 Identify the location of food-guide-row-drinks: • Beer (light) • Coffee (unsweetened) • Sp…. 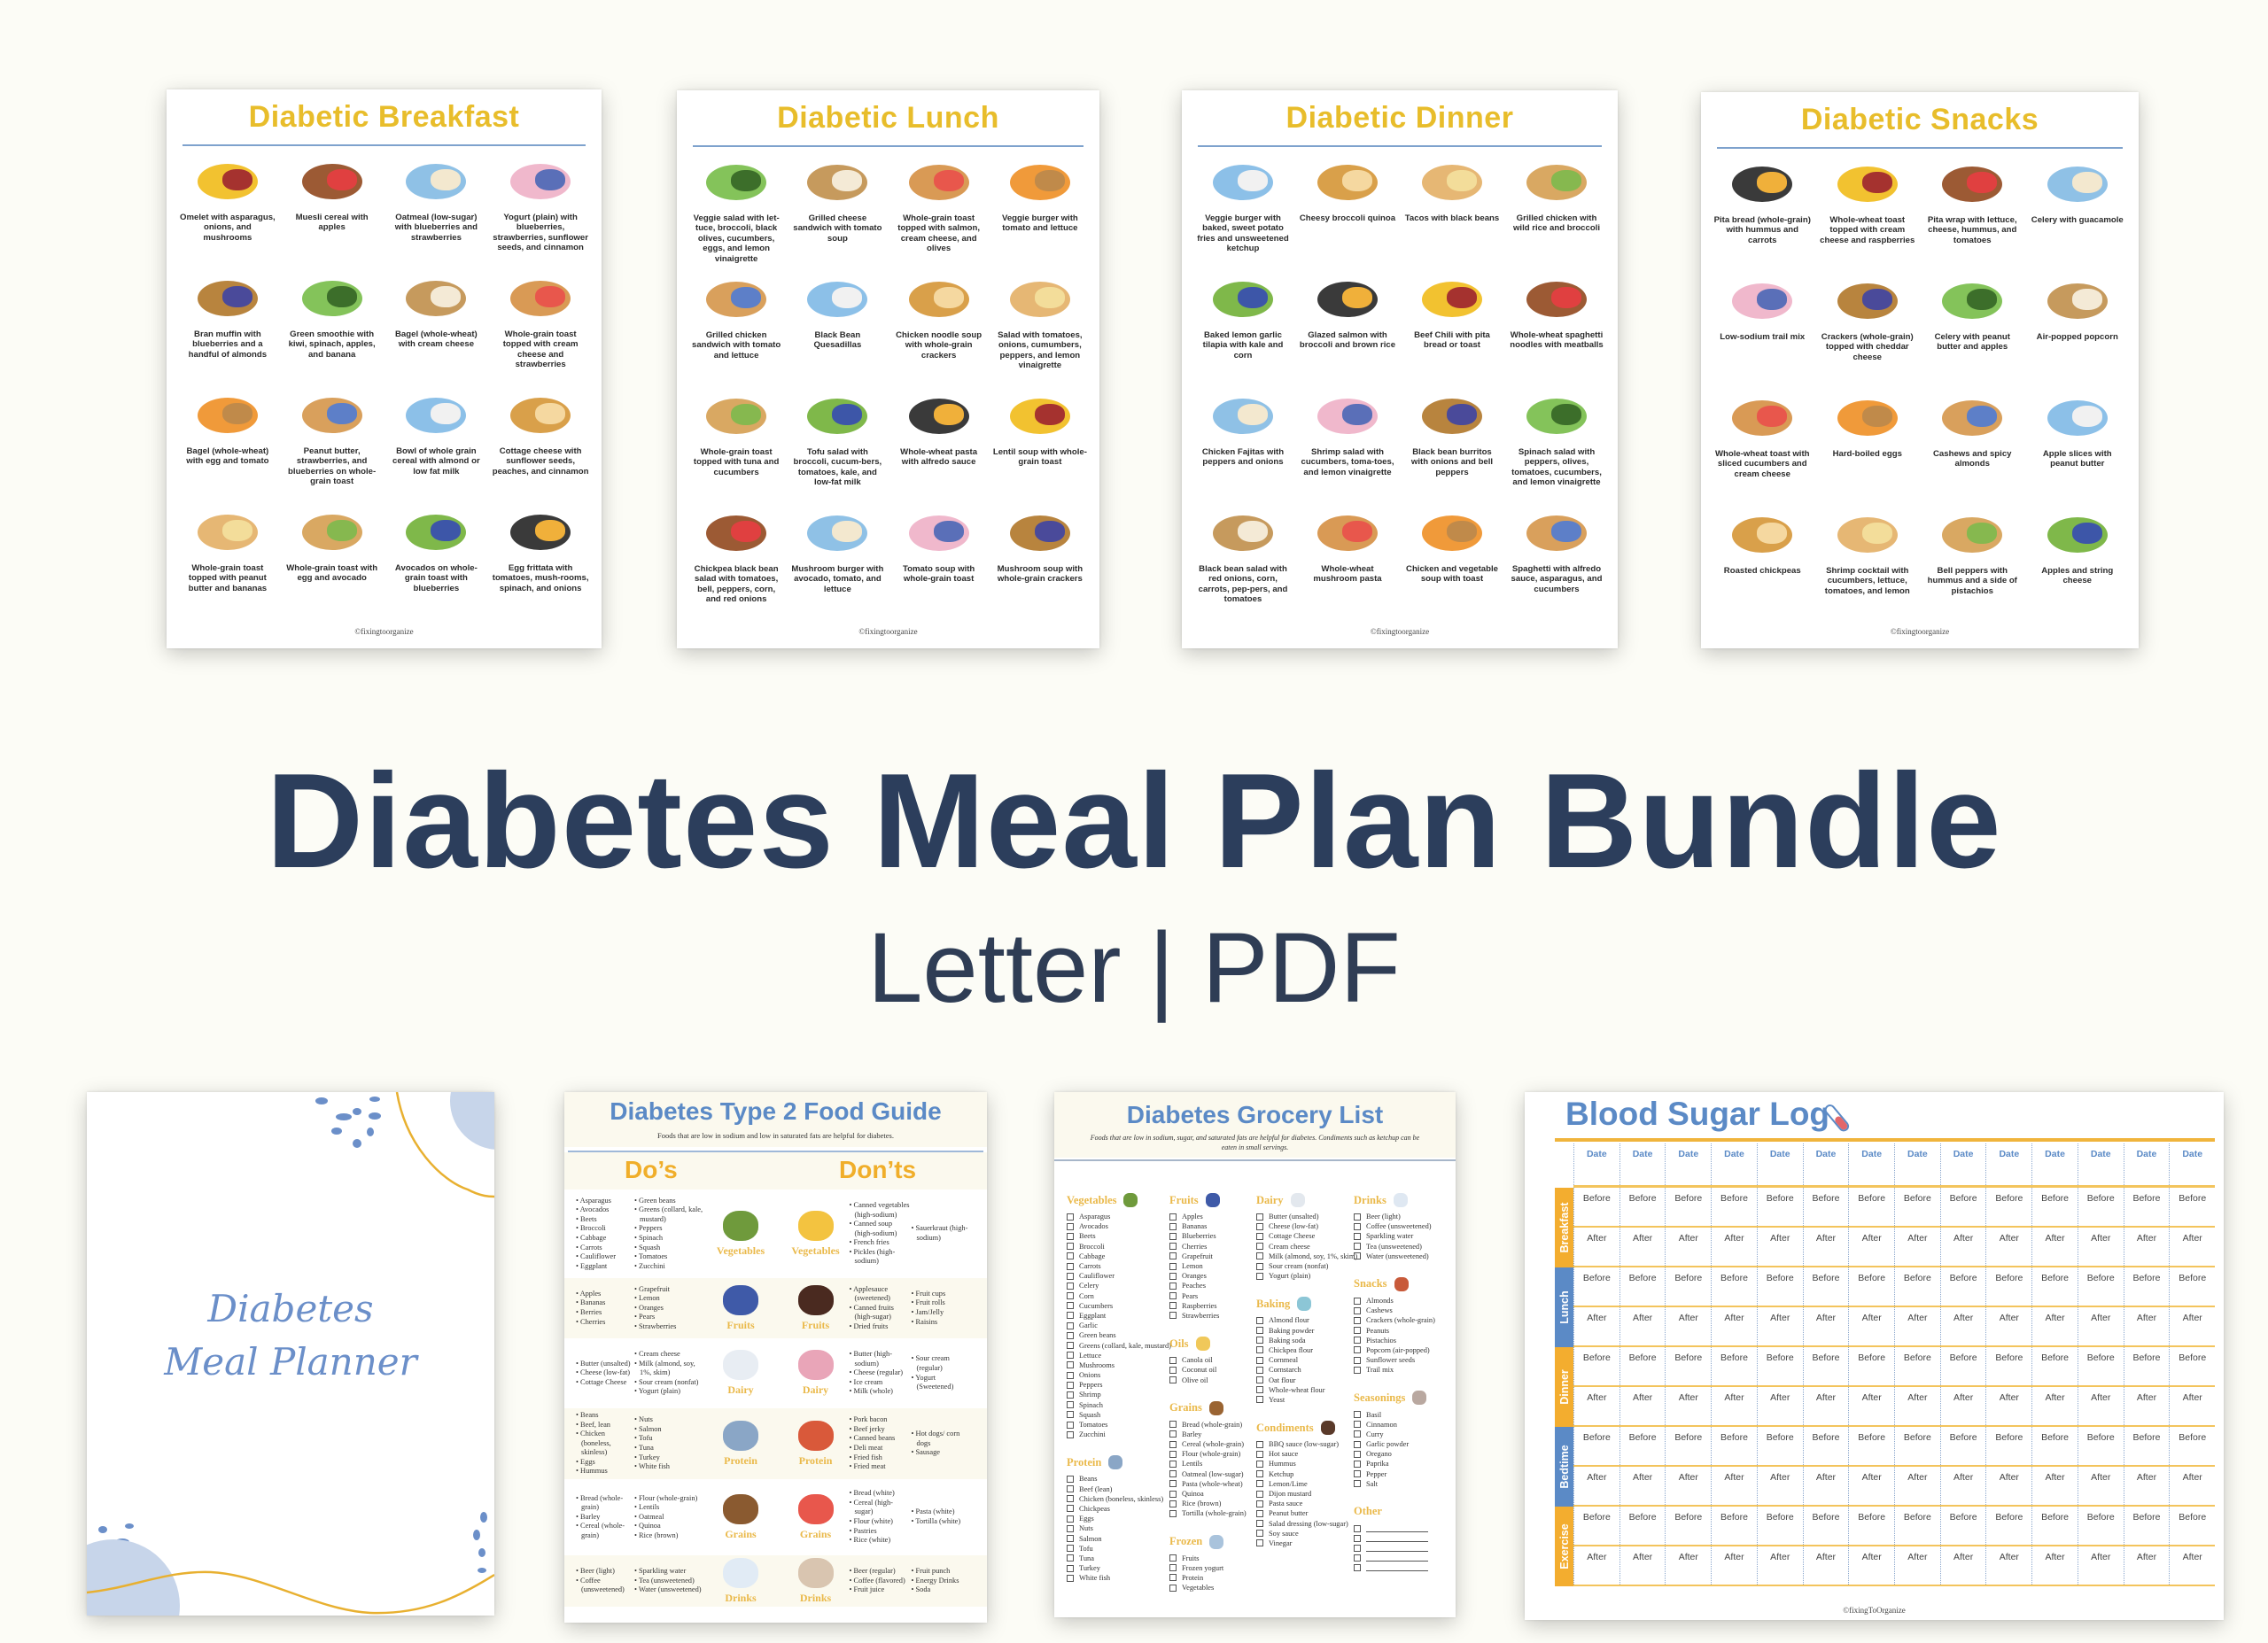
(775, 1581).